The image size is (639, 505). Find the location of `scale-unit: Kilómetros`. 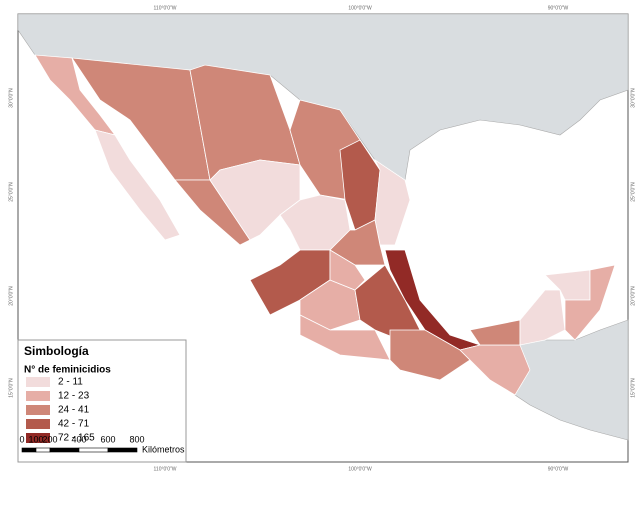

scale-unit: Kilómetros is located at coordinates (163, 449).